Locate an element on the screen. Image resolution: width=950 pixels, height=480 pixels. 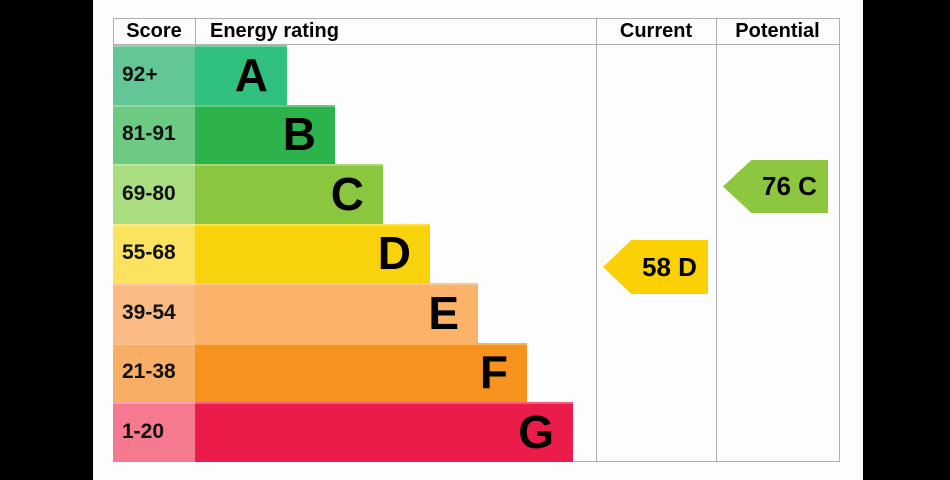
score-range-label: 69-80 is located at coordinates (149, 193).